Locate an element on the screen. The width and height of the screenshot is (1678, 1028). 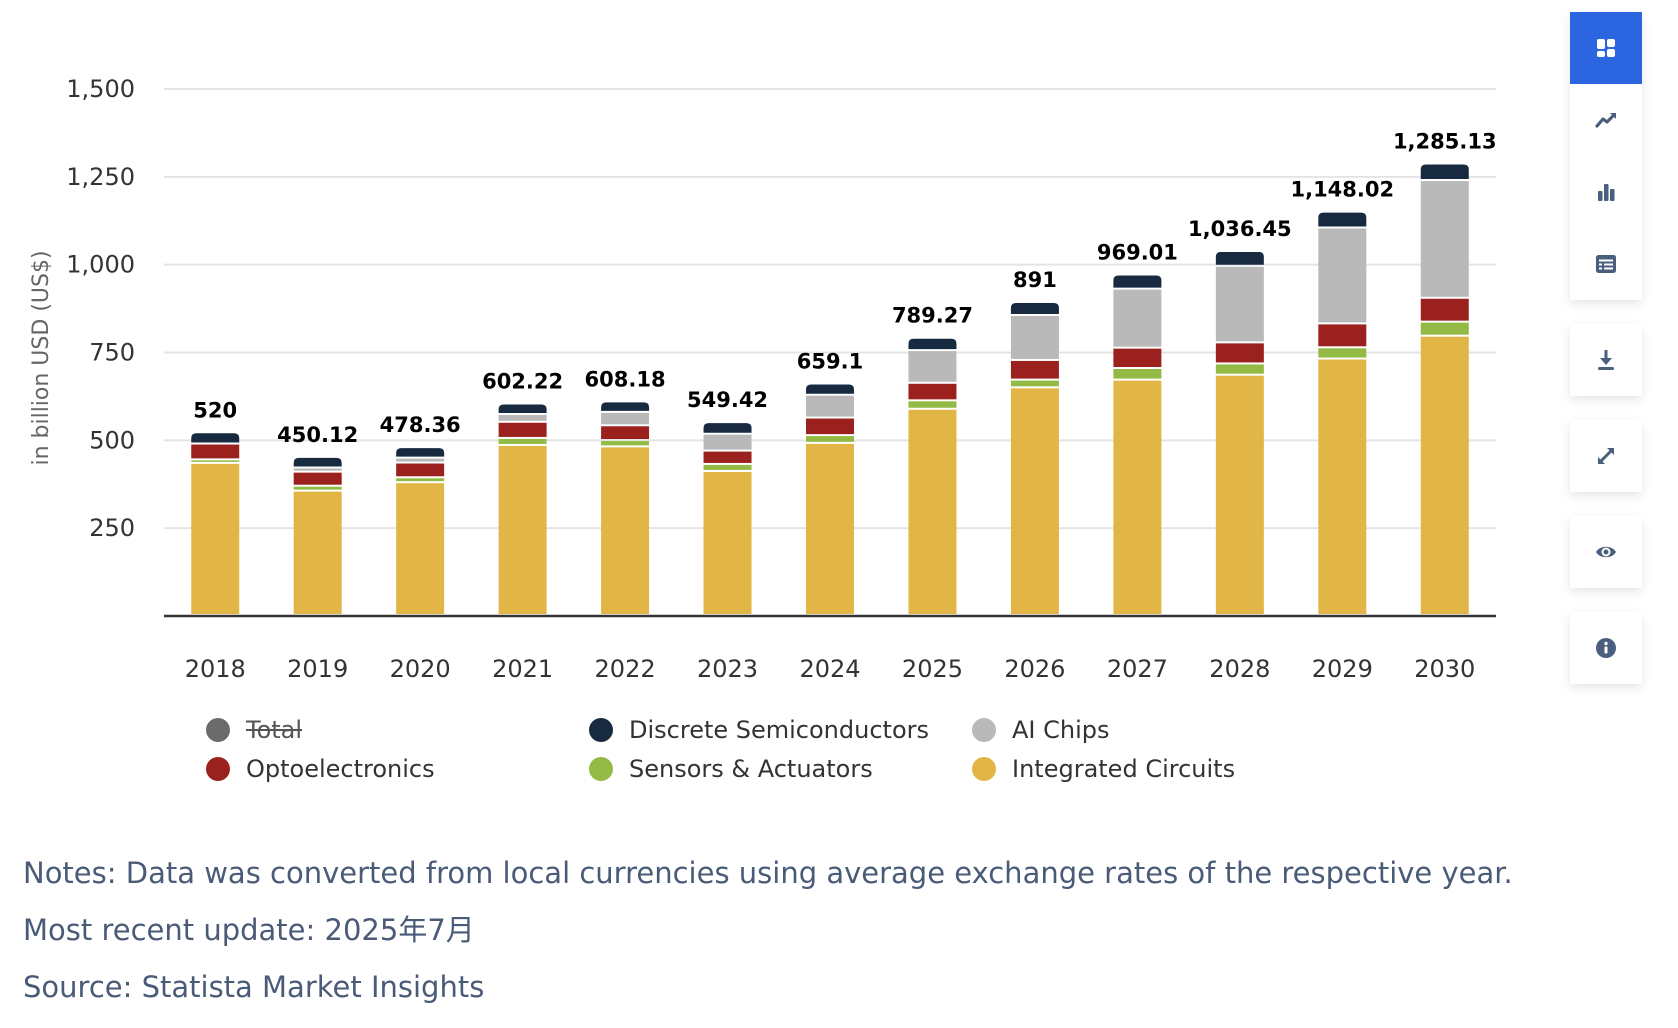
bar-stack-2019 is located at coordinates (317, 535).